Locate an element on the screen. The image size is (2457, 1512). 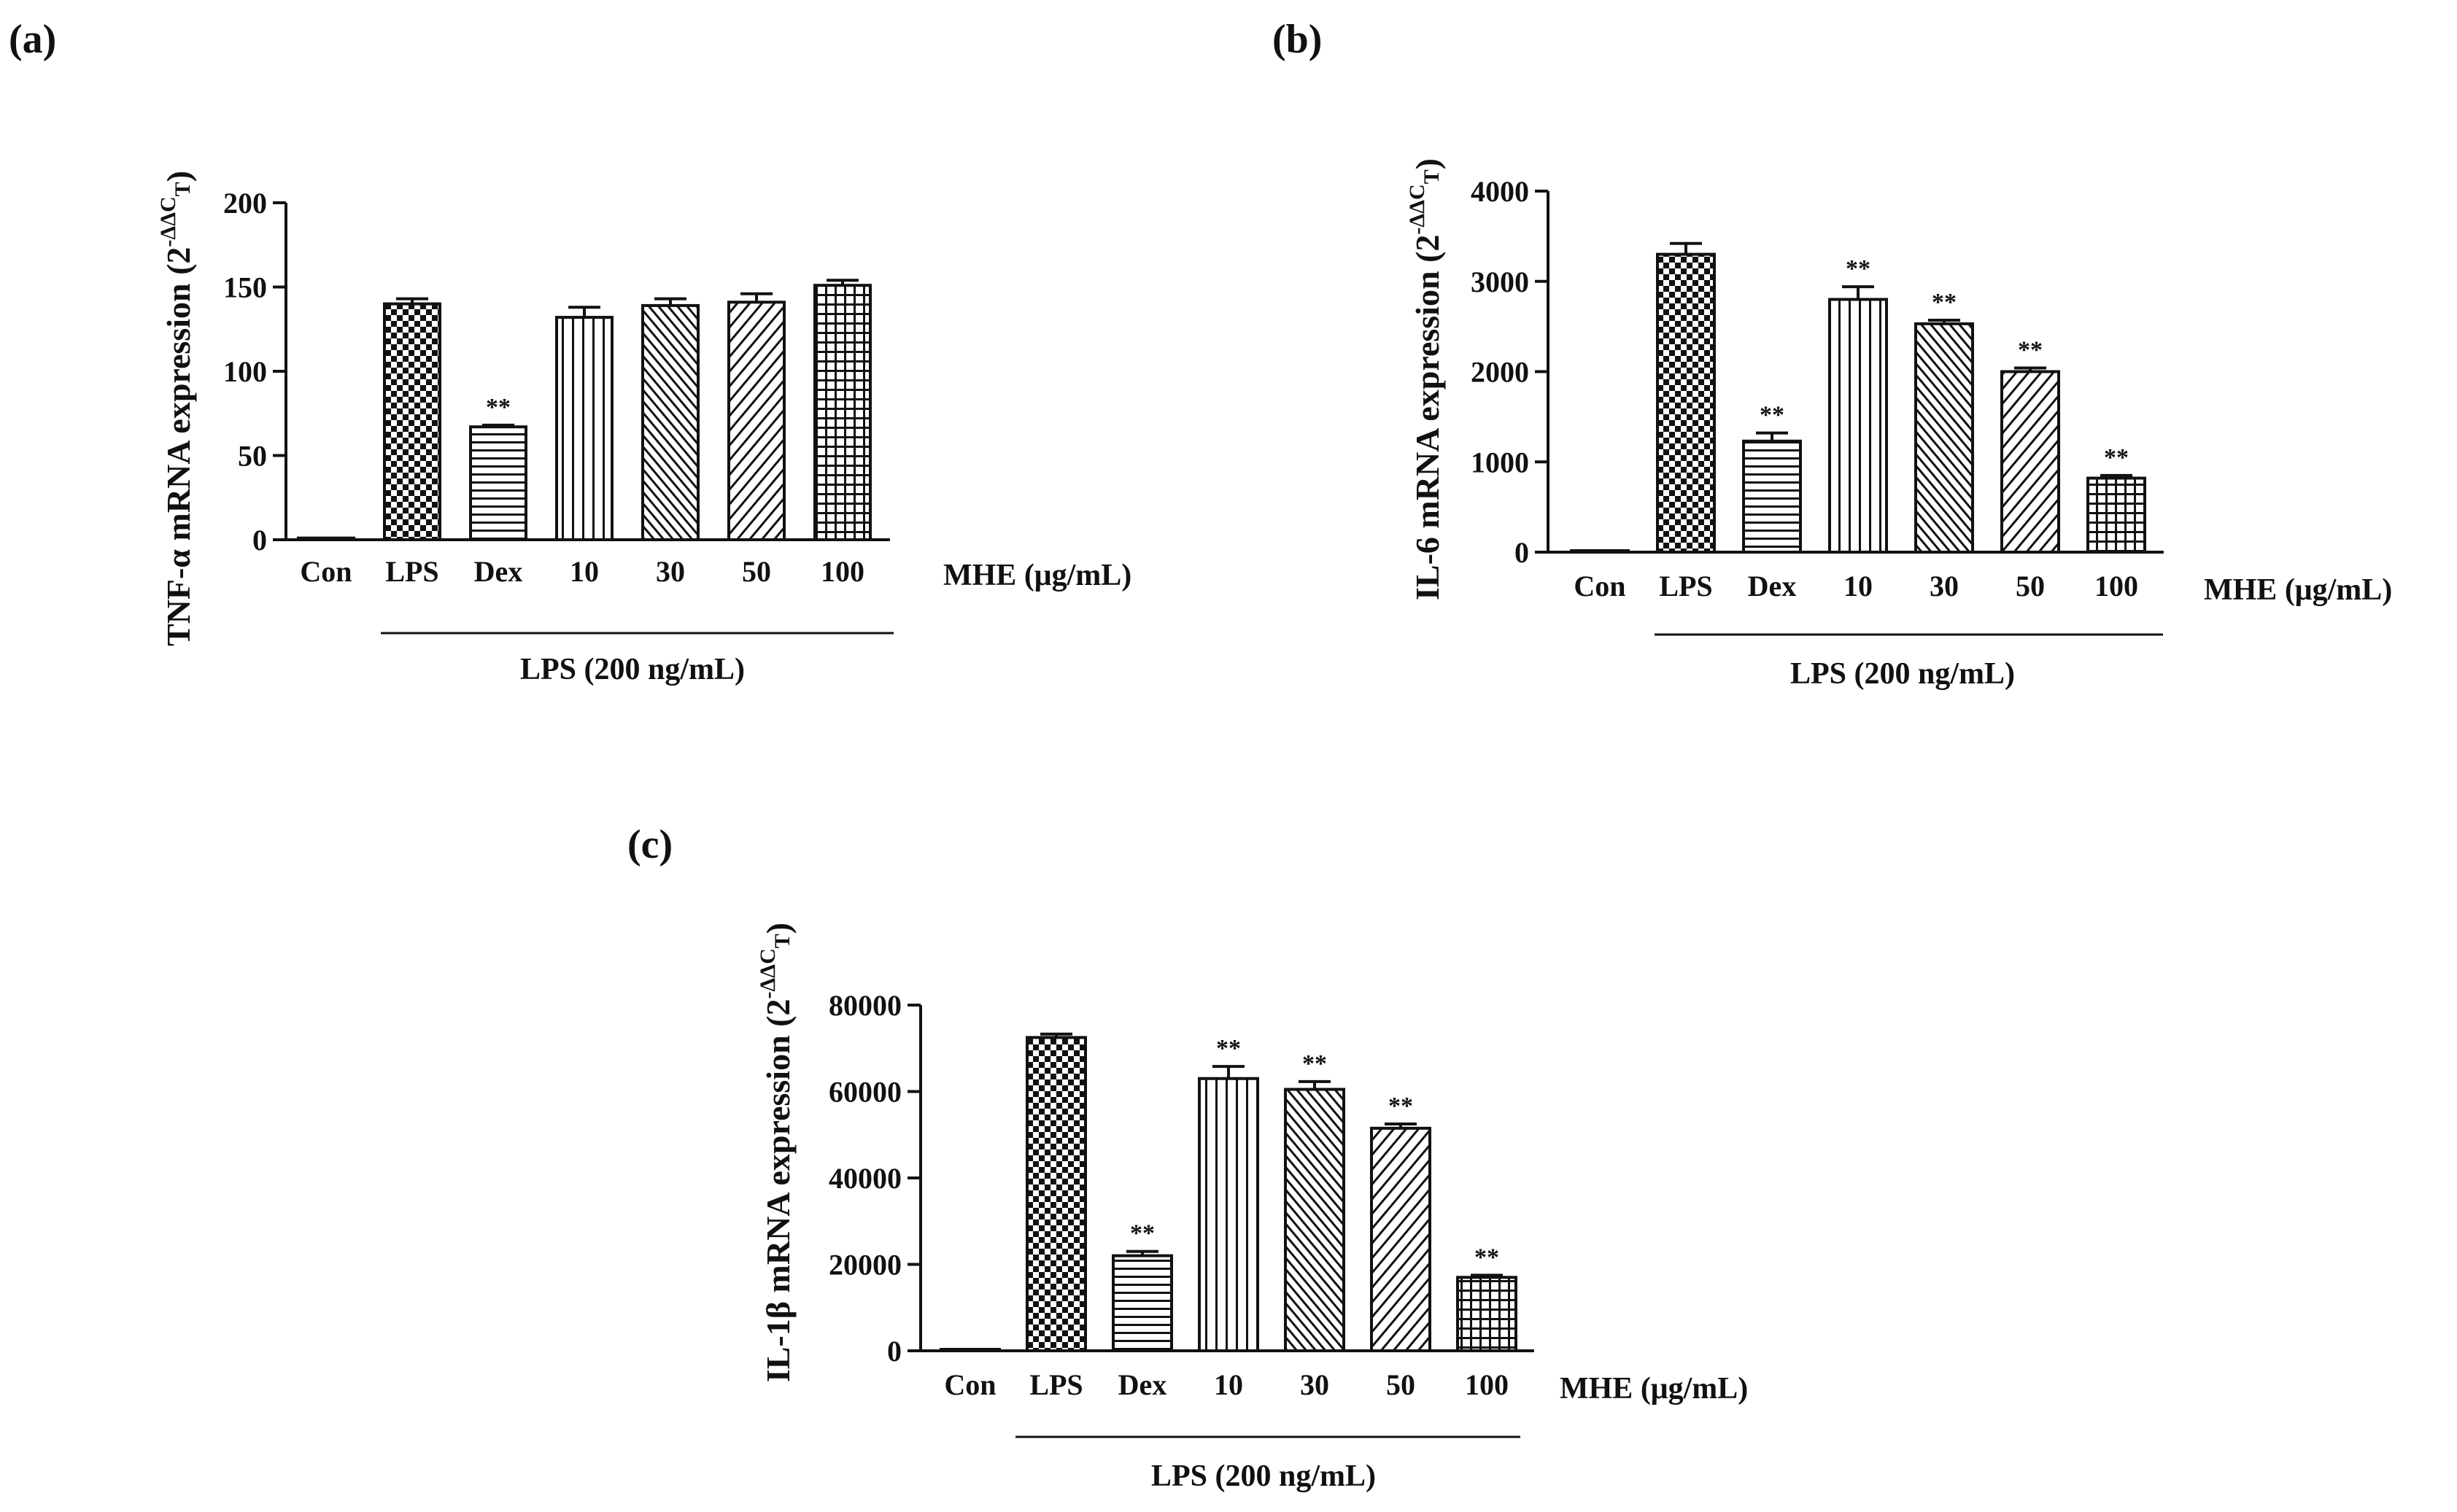
y-tick-label: 2000 is located at coordinates (1500, 373).